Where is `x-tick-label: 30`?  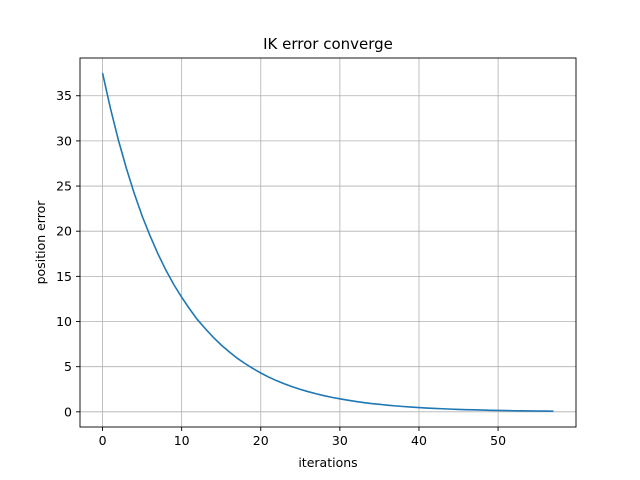 x-tick-label: 30 is located at coordinates (340, 440).